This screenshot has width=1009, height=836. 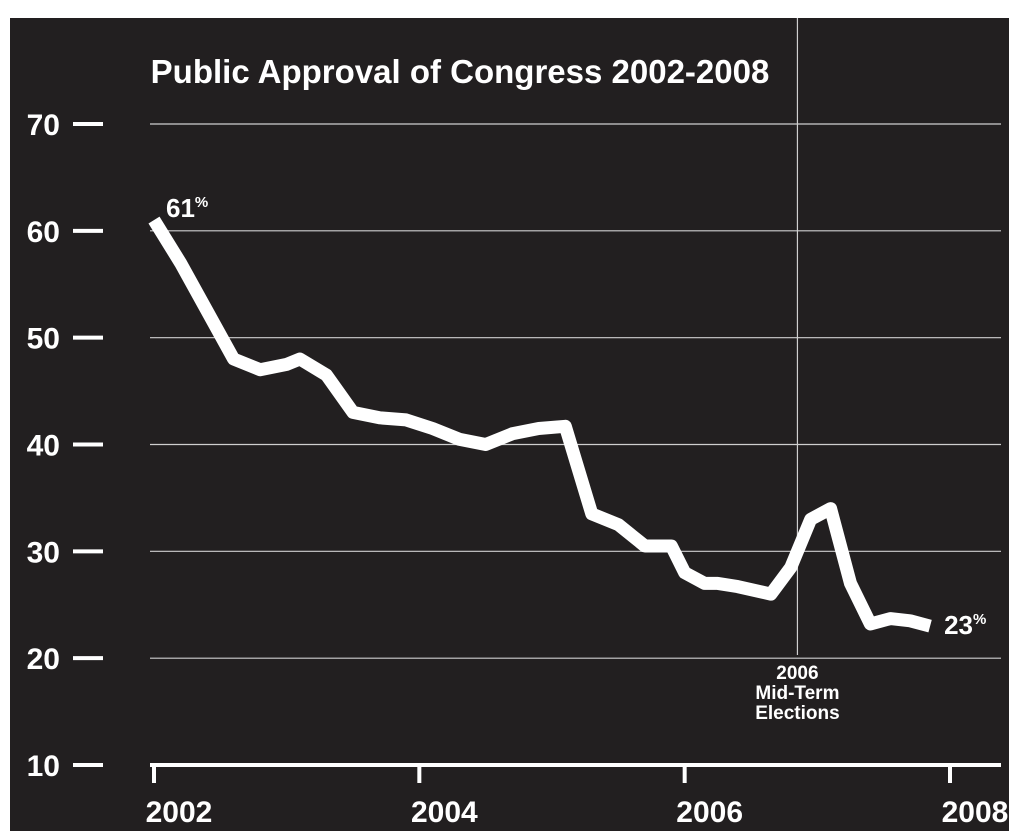 I want to click on y-tick-label-40: 40, so click(x=43, y=446).